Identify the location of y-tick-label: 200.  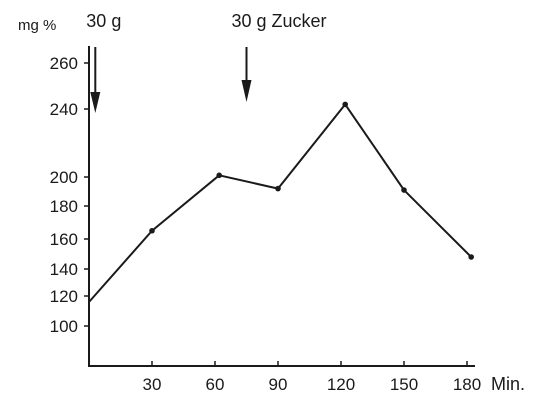
(64, 177).